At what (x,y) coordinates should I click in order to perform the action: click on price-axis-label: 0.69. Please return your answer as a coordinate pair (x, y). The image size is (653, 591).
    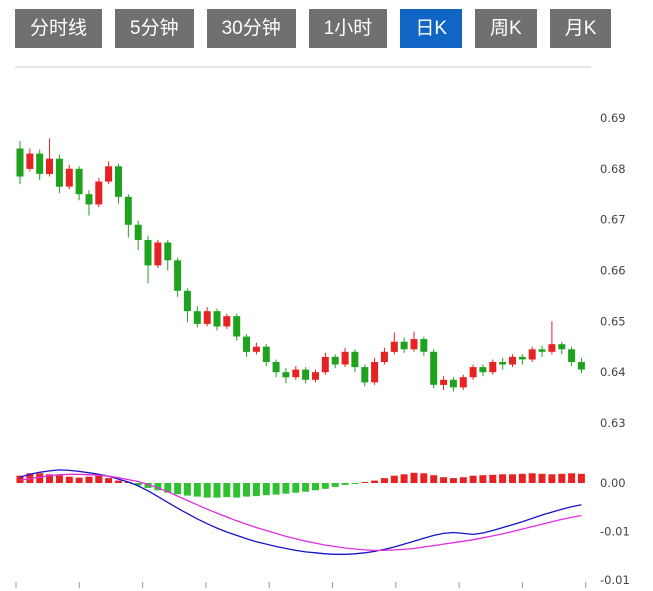
    Looking at the image, I should click on (613, 118).